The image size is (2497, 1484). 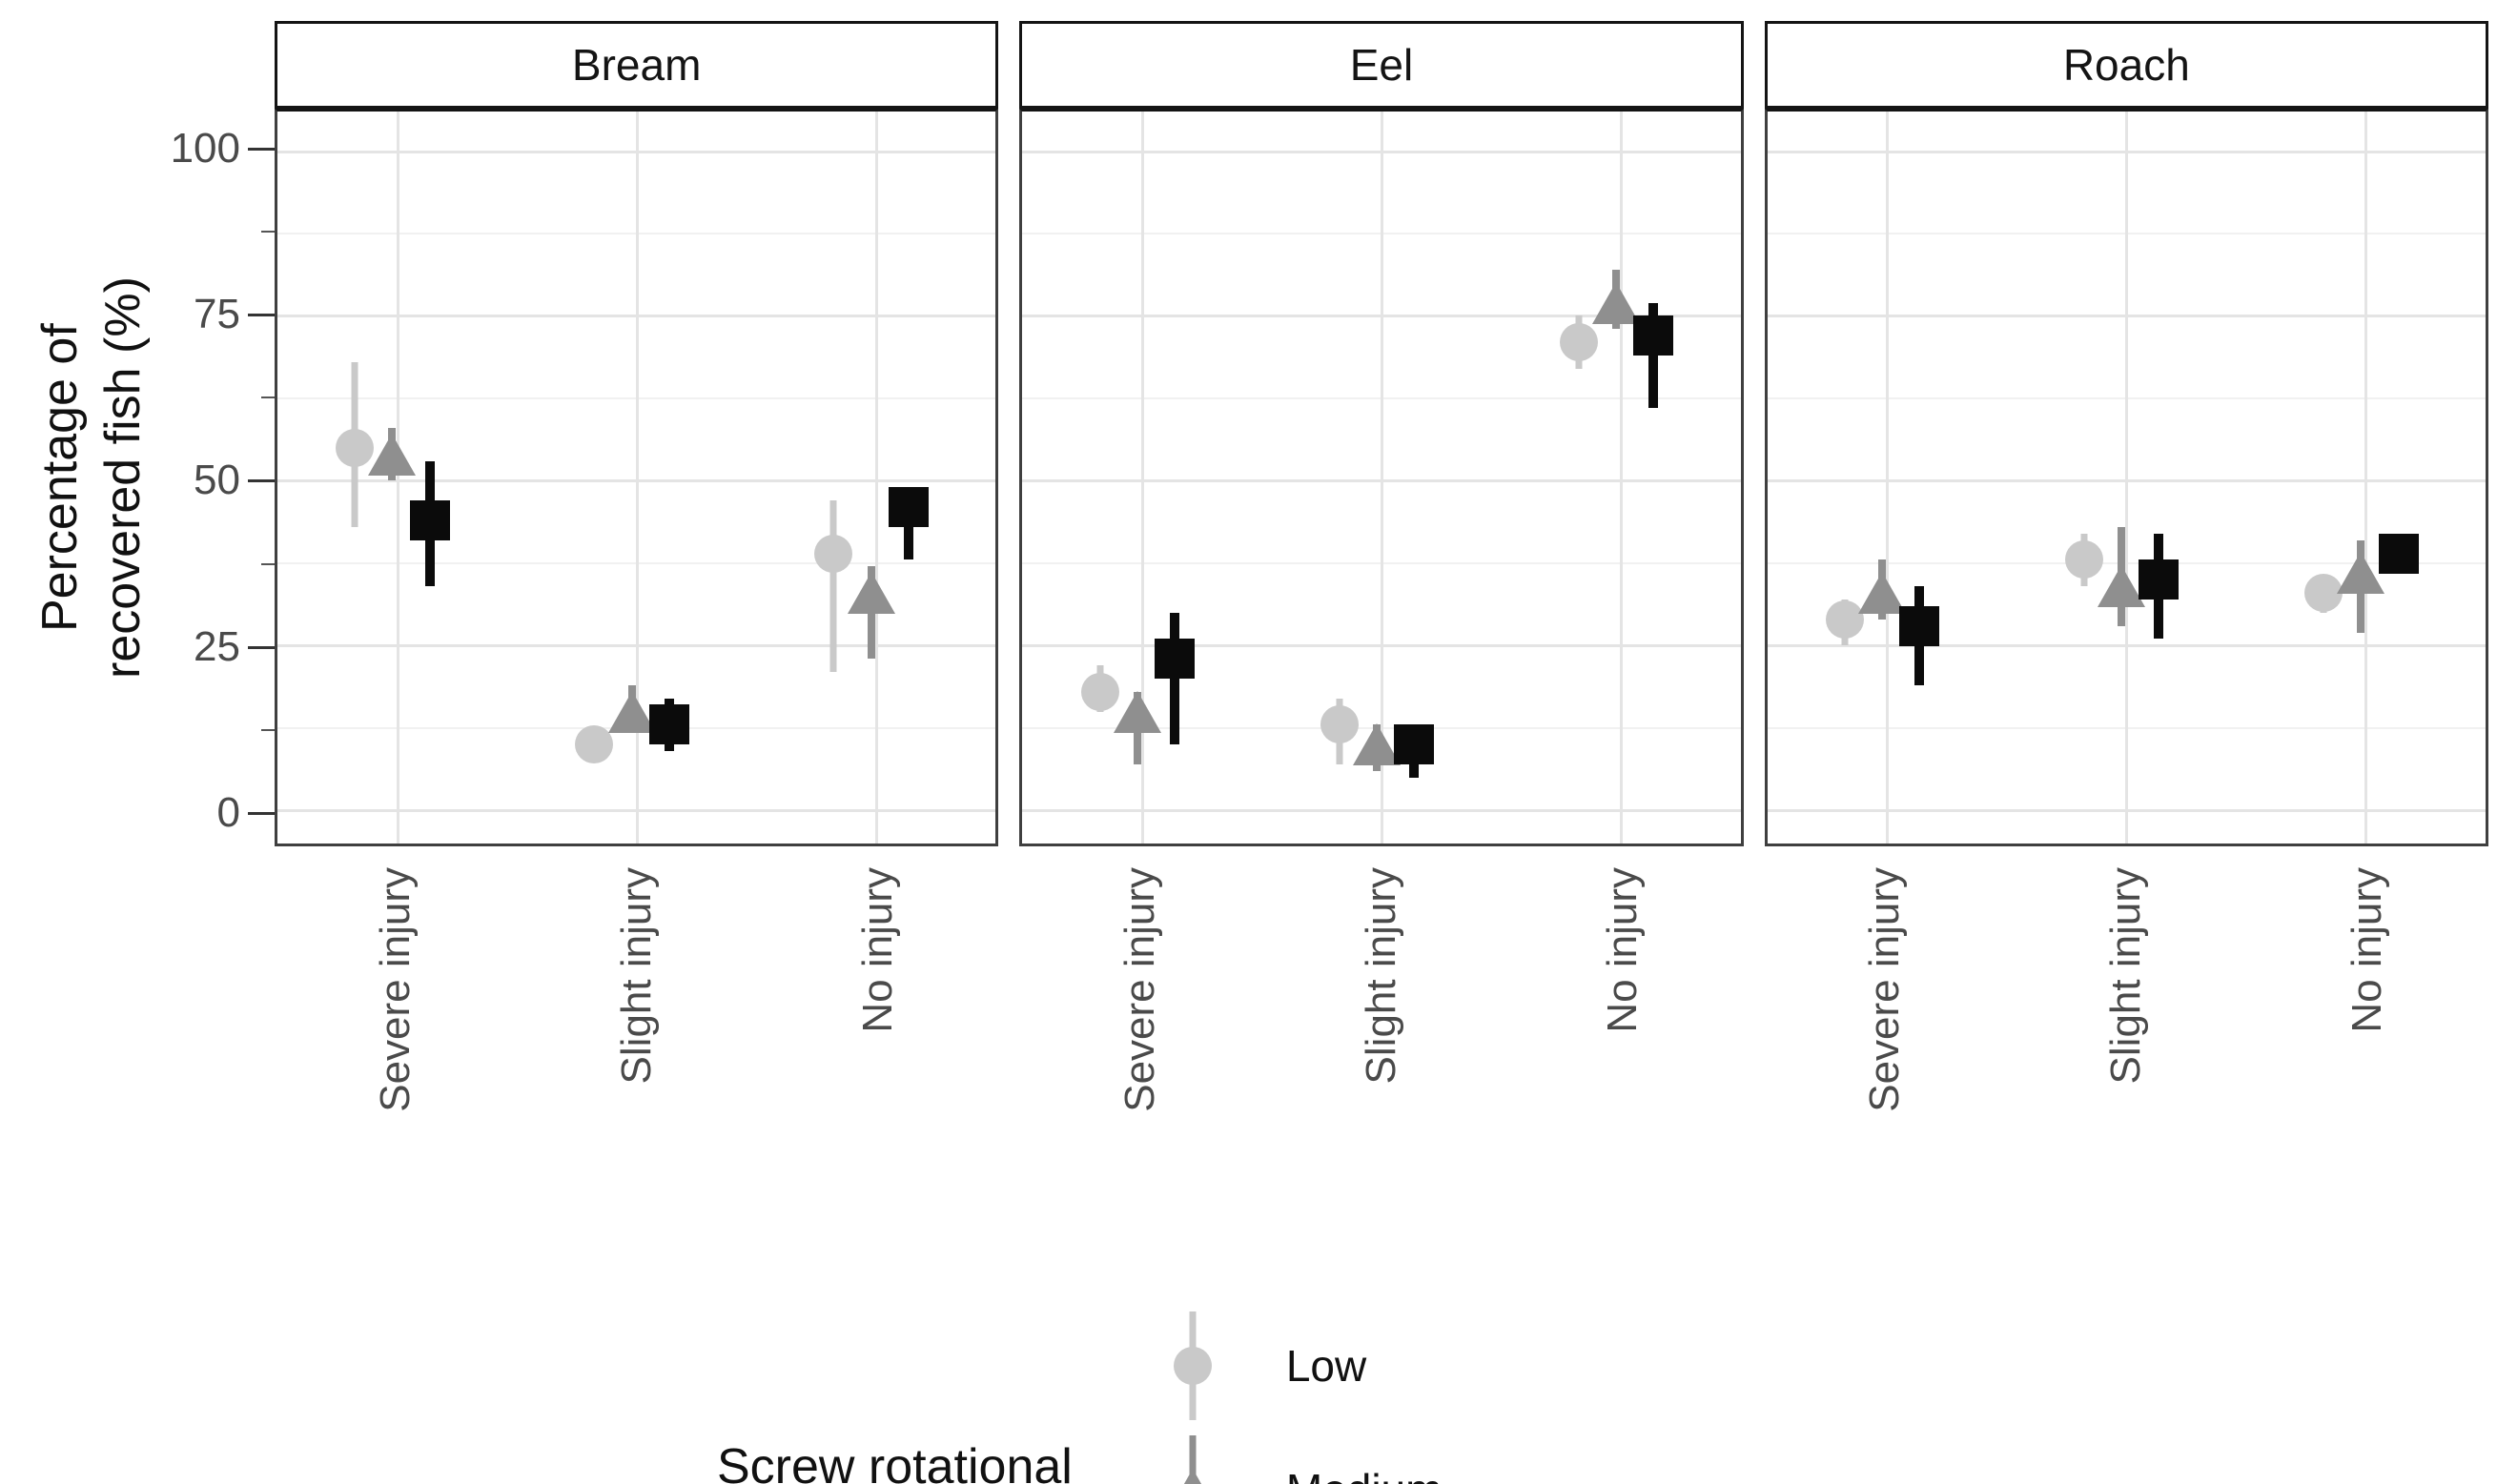 I want to click on low-error-bar, so click(x=833, y=586).